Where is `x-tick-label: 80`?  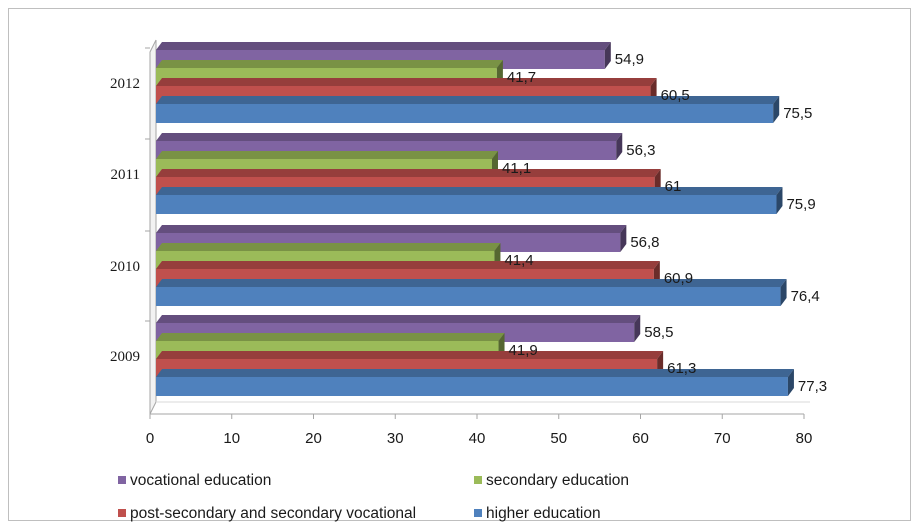
x-tick-label: 80 is located at coordinates (804, 438).